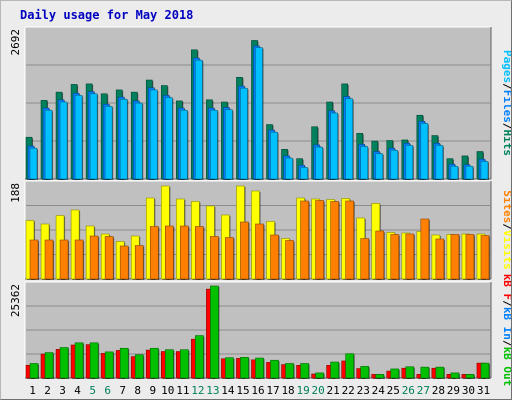  Describe the element at coordinates (122, 390) in the screenshot. I see `x-tick-label: 7` at that location.